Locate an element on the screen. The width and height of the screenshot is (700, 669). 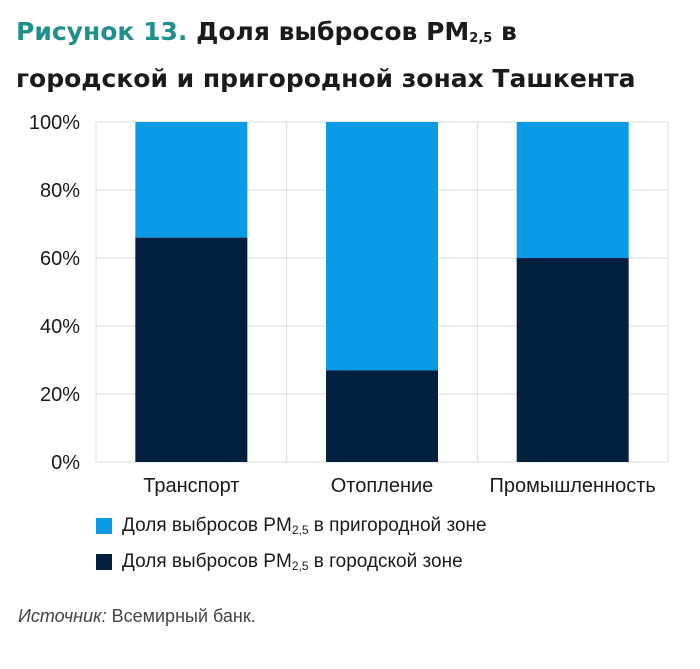
figure-number: Рисунок 13. is located at coordinates (102, 31).